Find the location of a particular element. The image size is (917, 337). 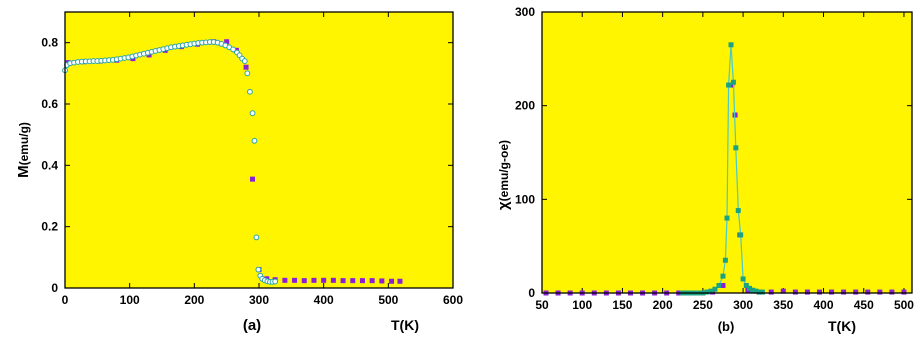

chart-a-xtick-label: 500 is located at coordinates (388, 300).